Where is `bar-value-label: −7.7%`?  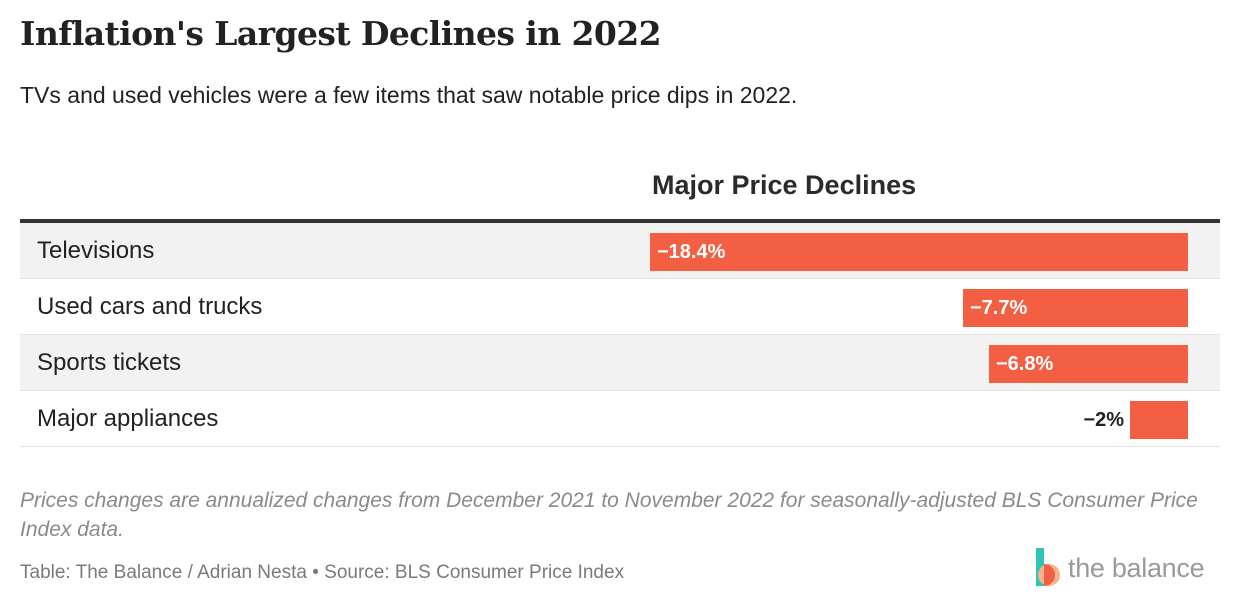 bar-value-label: −7.7% is located at coordinates (999, 308).